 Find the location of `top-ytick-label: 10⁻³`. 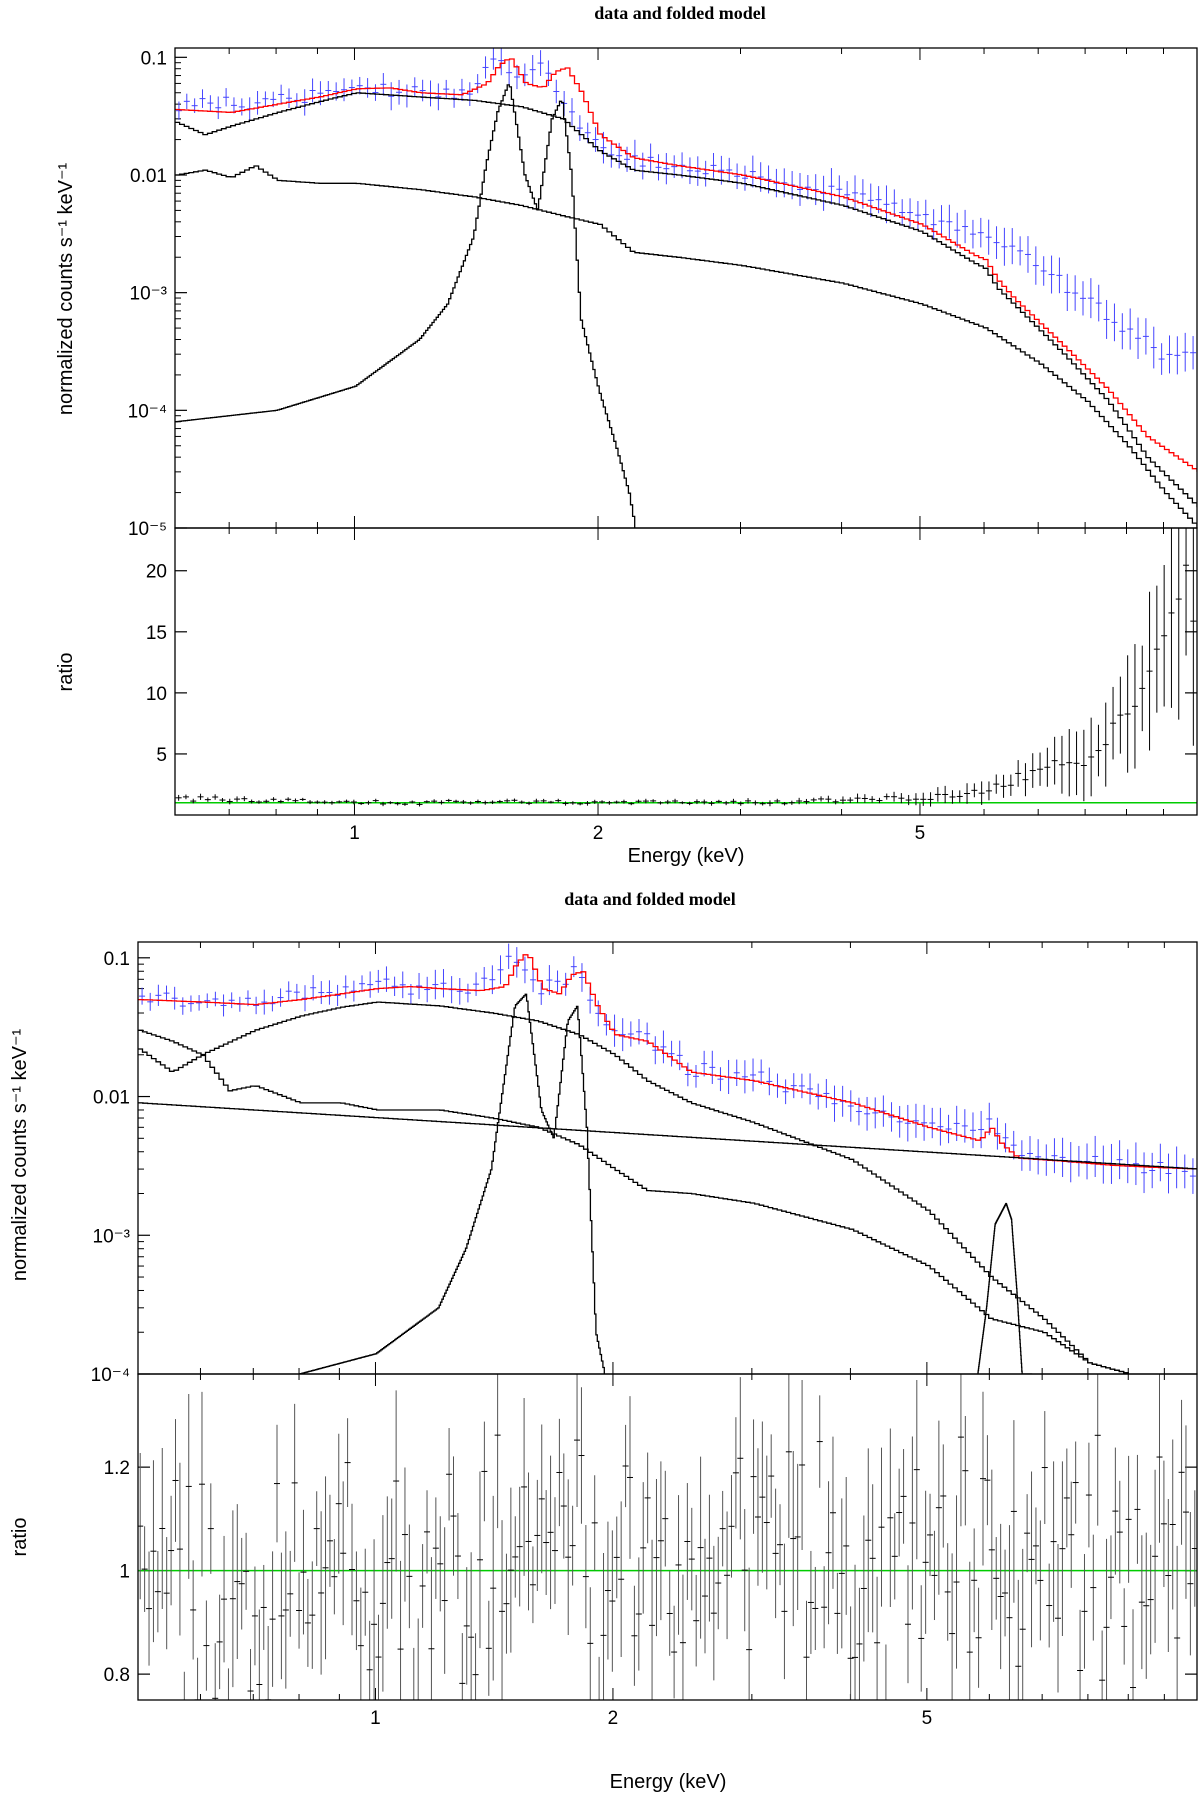

top-ytick-label: 10⁻³ is located at coordinates (112, 1236).